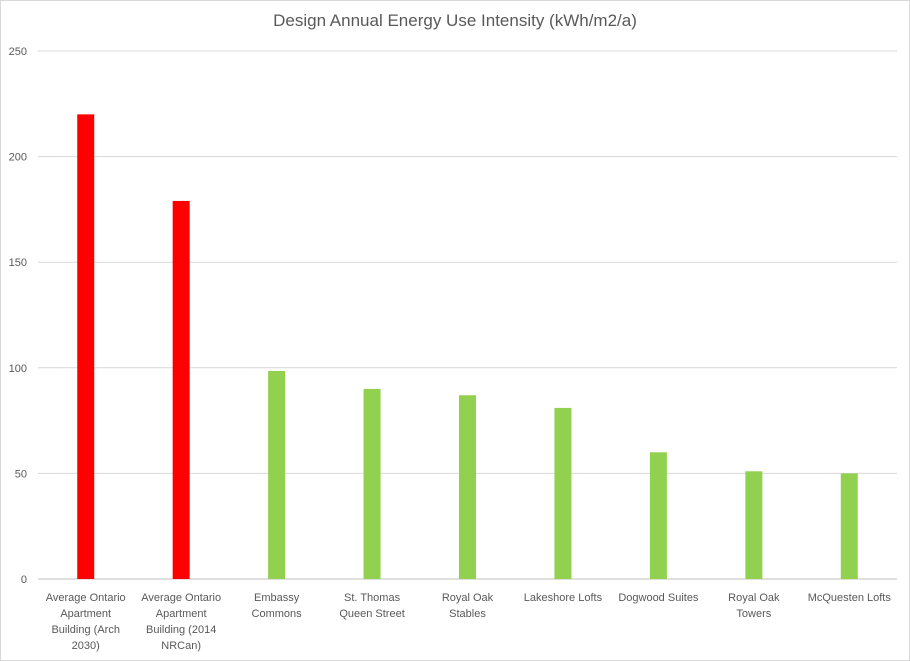  I want to click on x-category-label: Towers, so click(753, 614).